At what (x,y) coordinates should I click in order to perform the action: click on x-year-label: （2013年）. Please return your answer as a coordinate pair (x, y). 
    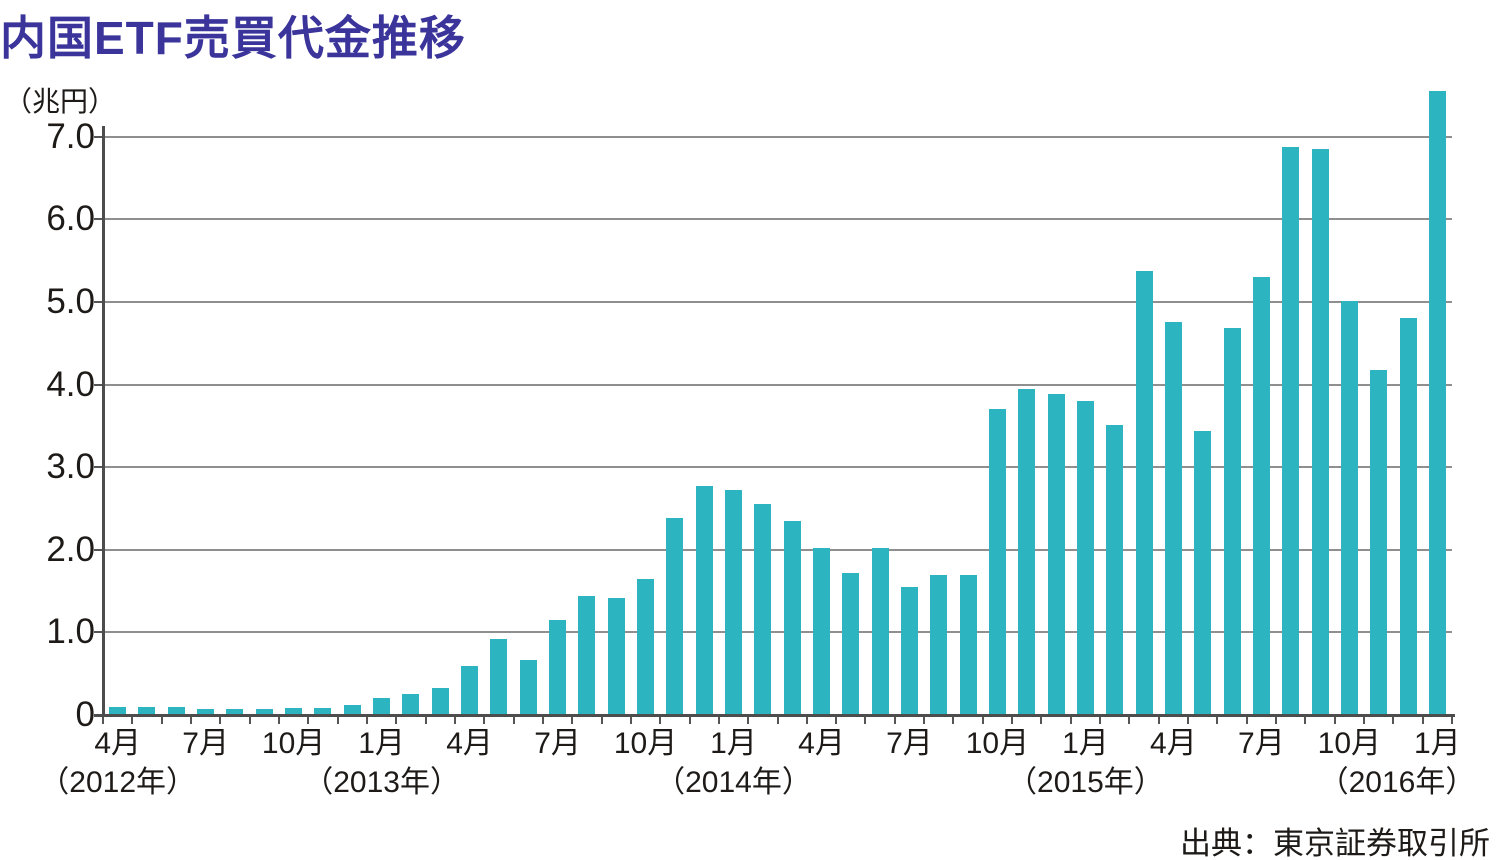
    Looking at the image, I should click on (381, 782).